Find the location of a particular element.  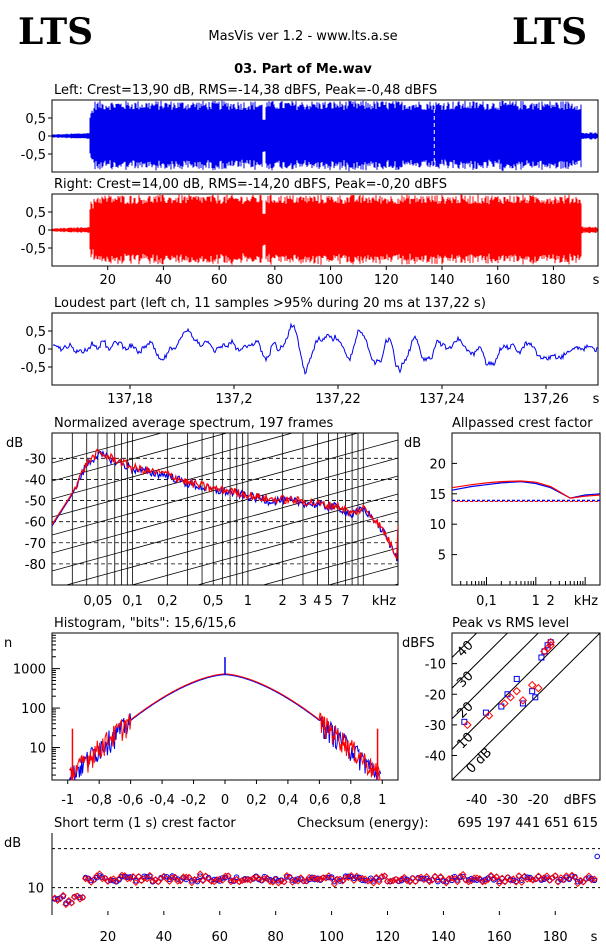

peak-rms-diag-label: 20 is located at coordinates (465, 710).